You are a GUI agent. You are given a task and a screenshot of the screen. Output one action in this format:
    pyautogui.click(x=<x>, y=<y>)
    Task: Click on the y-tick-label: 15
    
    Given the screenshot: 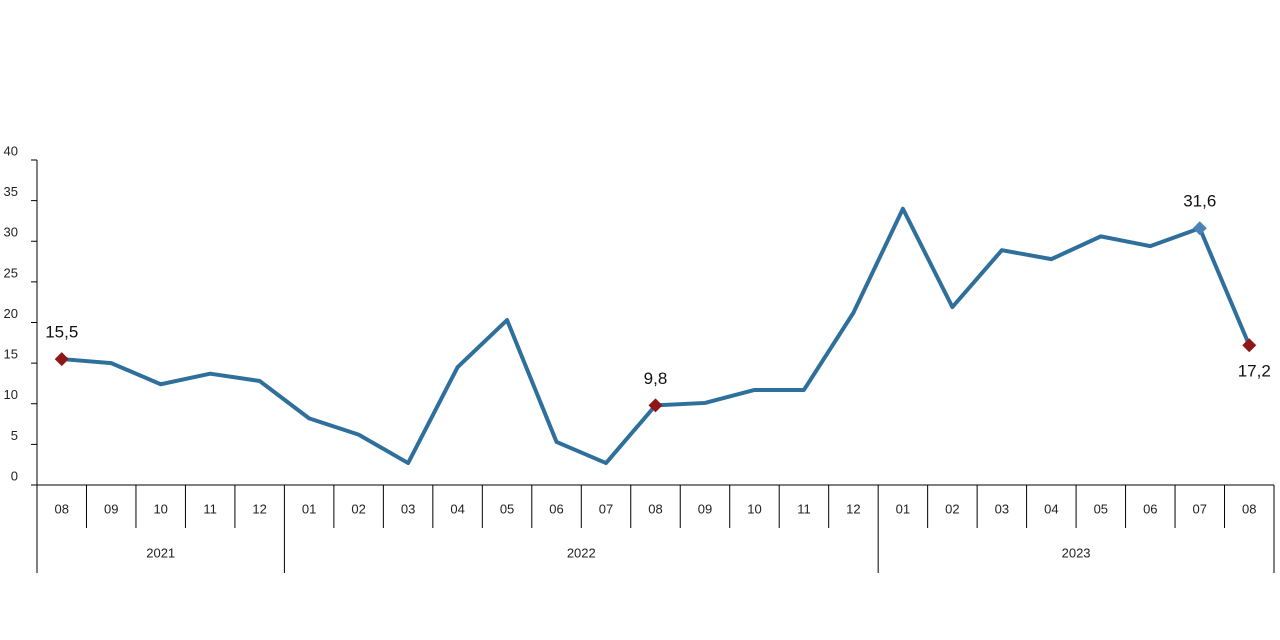 What is the action you would take?
    pyautogui.click(x=11, y=354)
    